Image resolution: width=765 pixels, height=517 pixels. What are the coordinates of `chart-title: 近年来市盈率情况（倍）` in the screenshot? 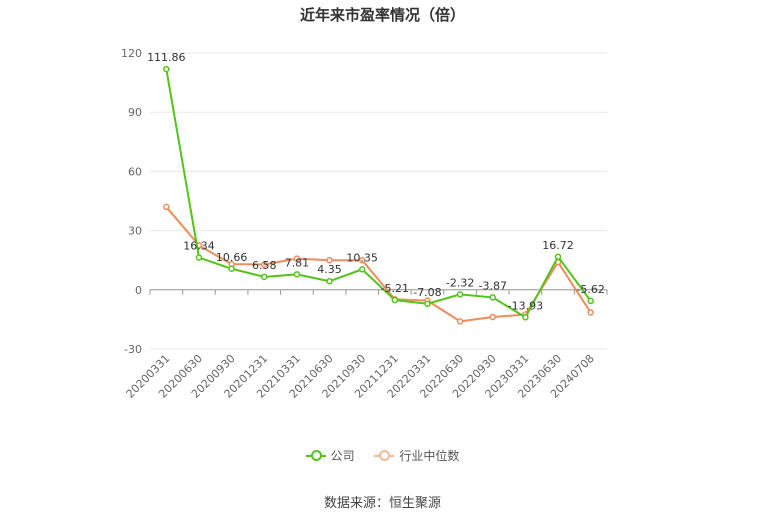 It's located at (382, 15).